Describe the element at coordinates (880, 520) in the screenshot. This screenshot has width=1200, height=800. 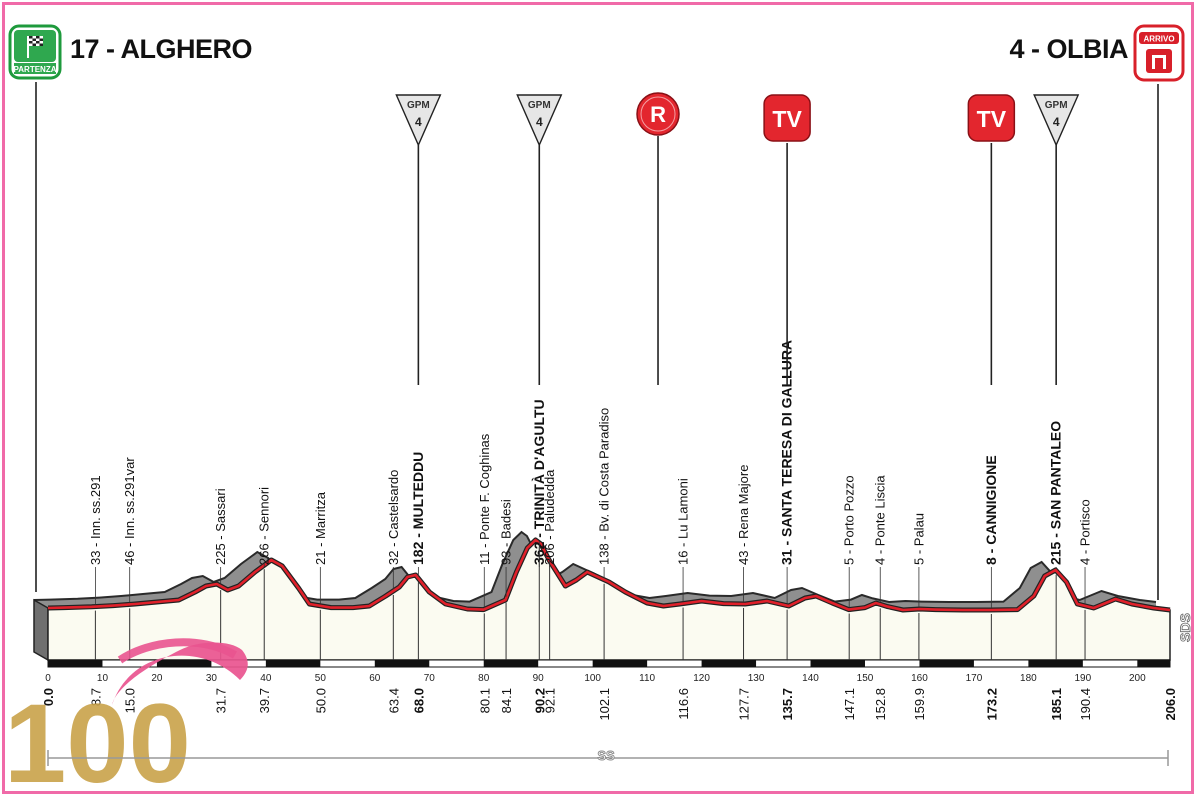
I see `point-label: 4 - Ponte Liscia` at that location.